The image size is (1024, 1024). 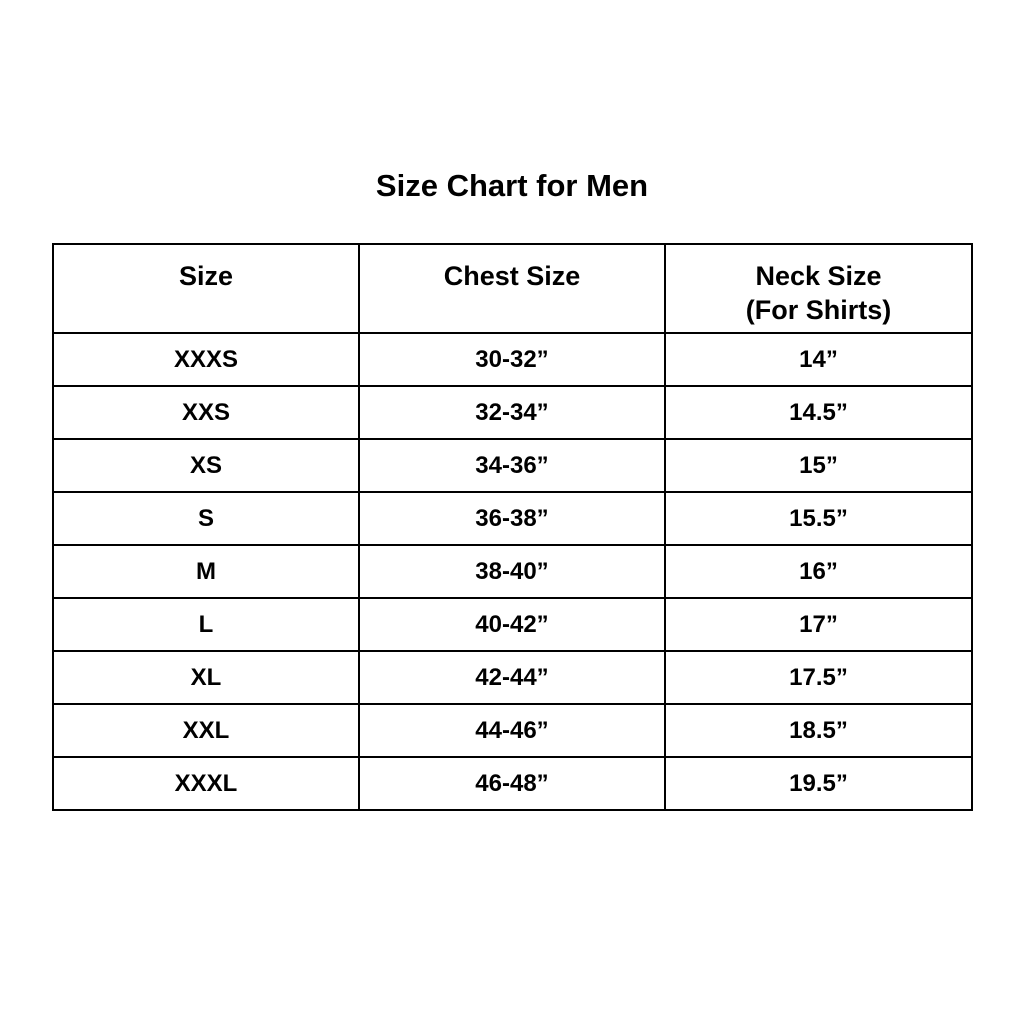 I want to click on chest-size-cell: 42-44”, so click(x=512, y=677).